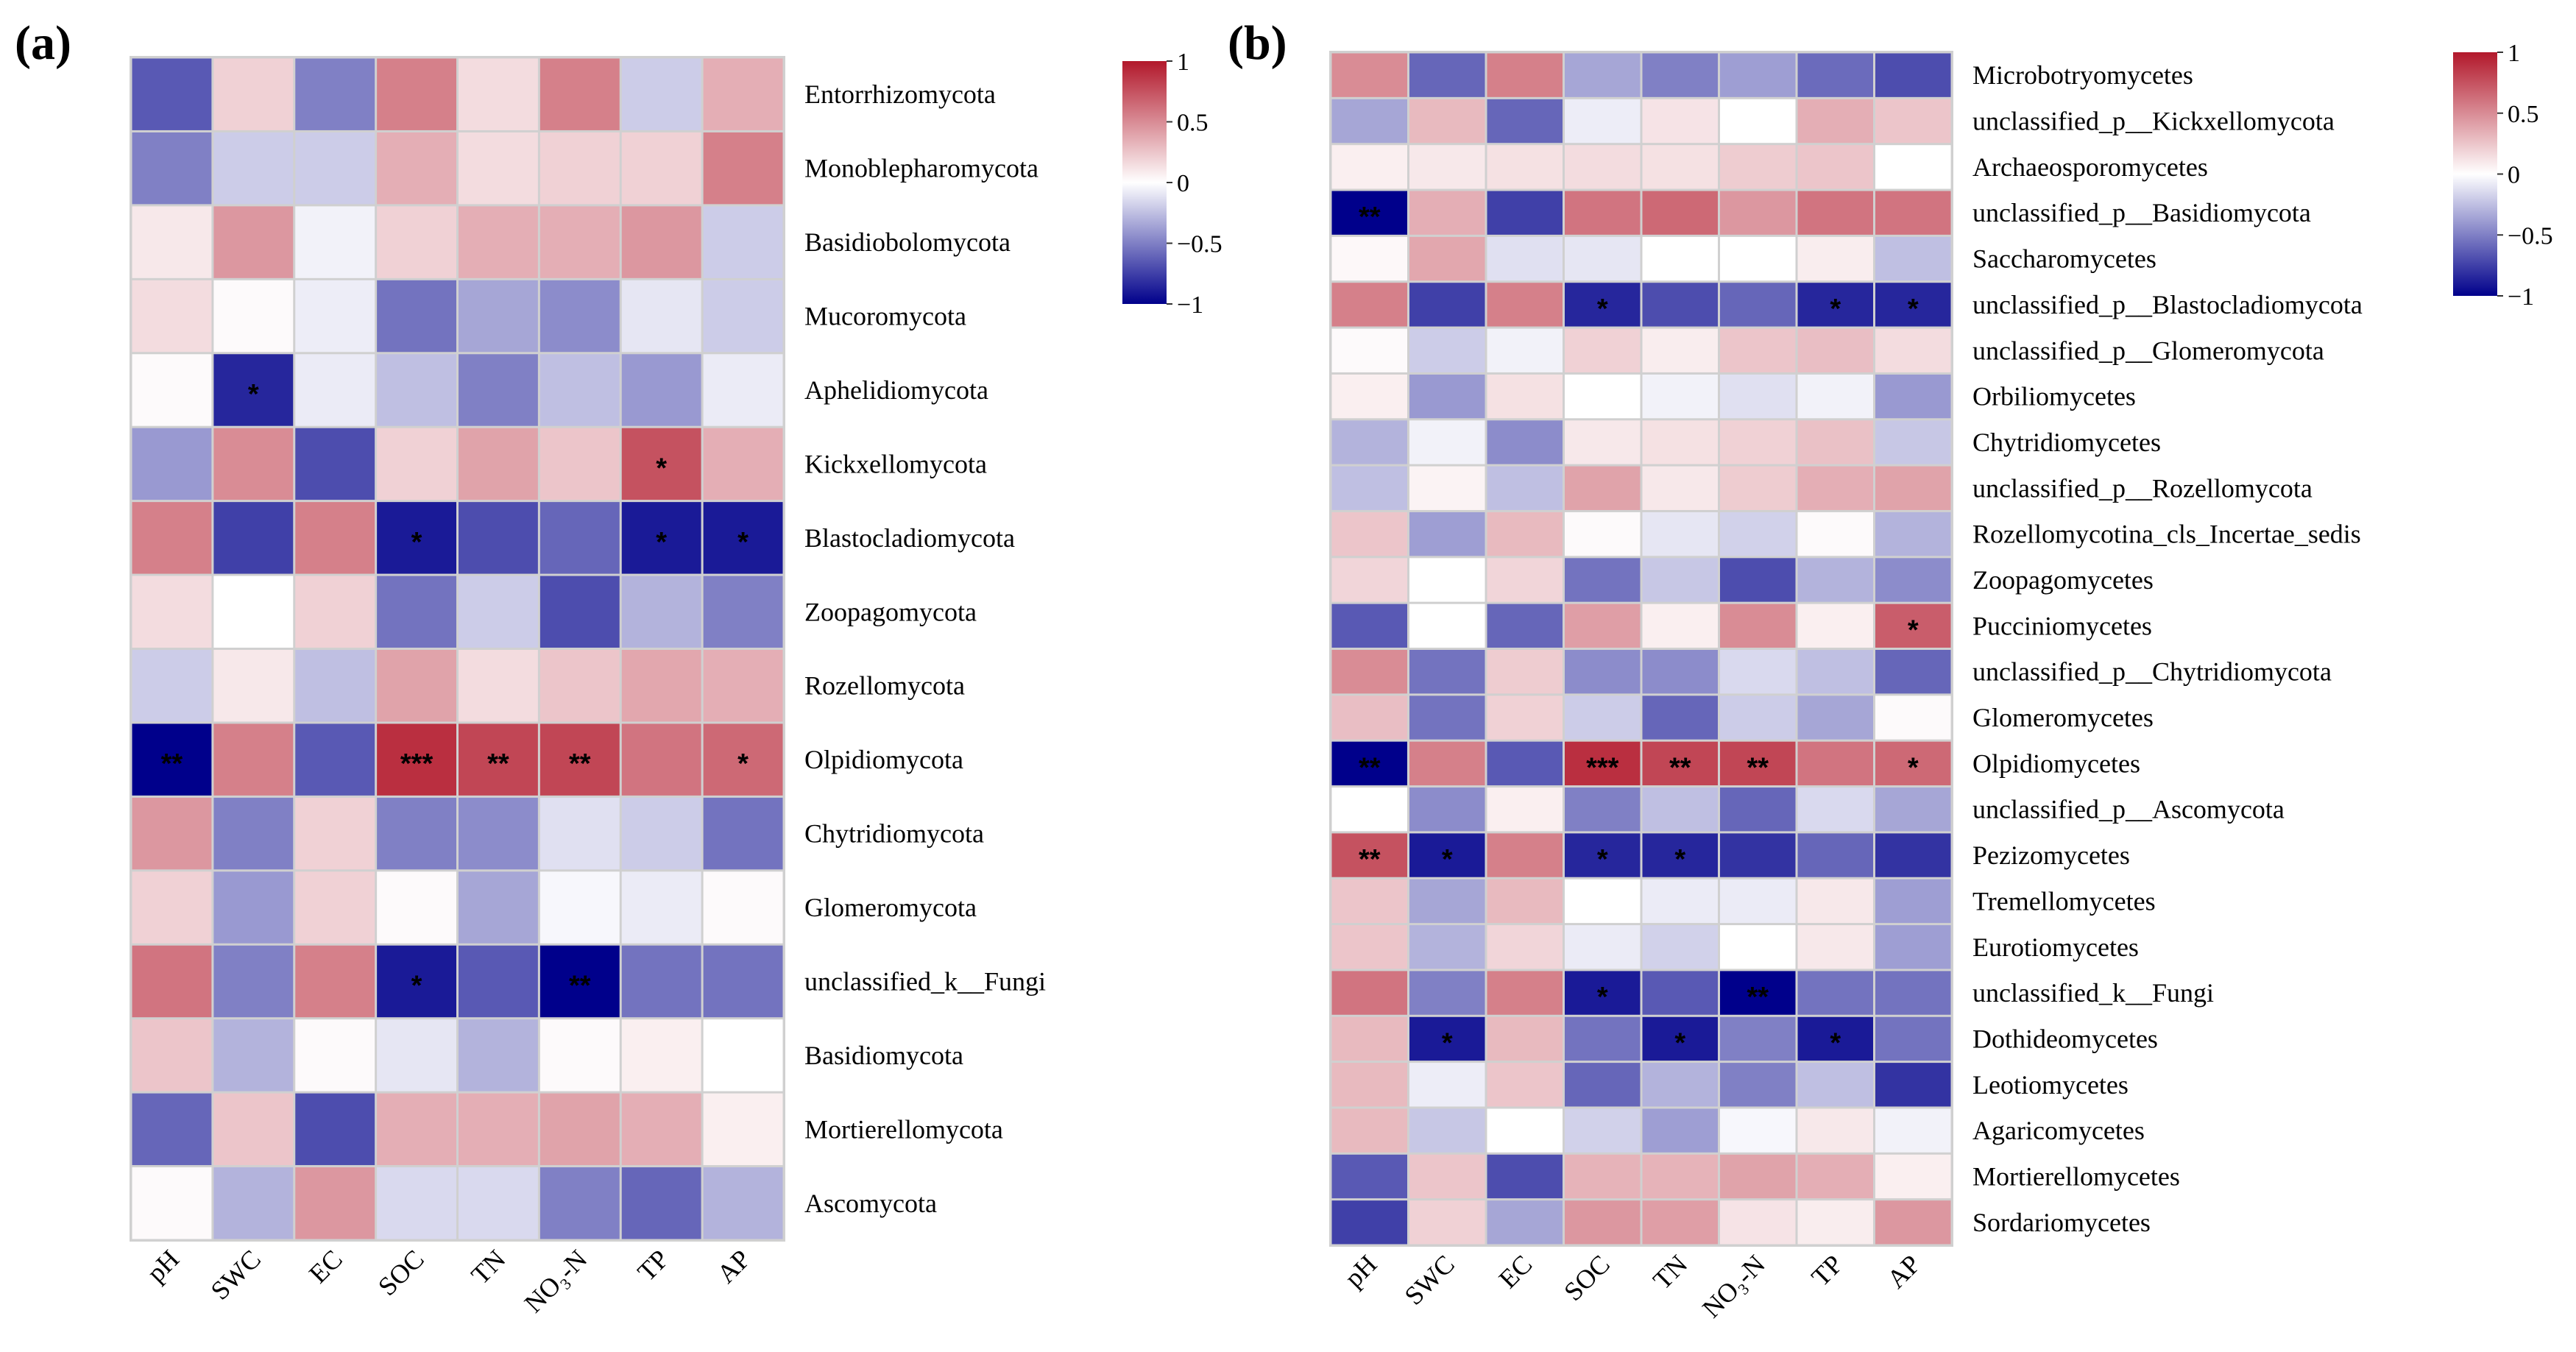 The image size is (2576, 1352). What do you see at coordinates (2475, 174) in the screenshot?
I see `color-legend-bar` at bounding box center [2475, 174].